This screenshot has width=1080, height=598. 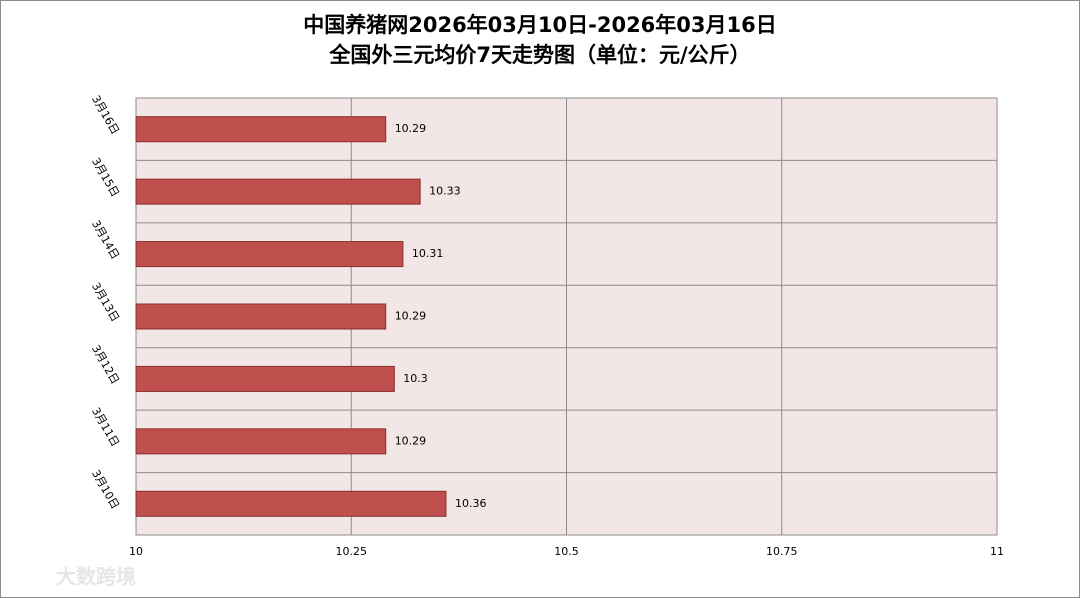 What do you see at coordinates (352, 551) in the screenshot?
I see `x-tick-label: 10.25` at bounding box center [352, 551].